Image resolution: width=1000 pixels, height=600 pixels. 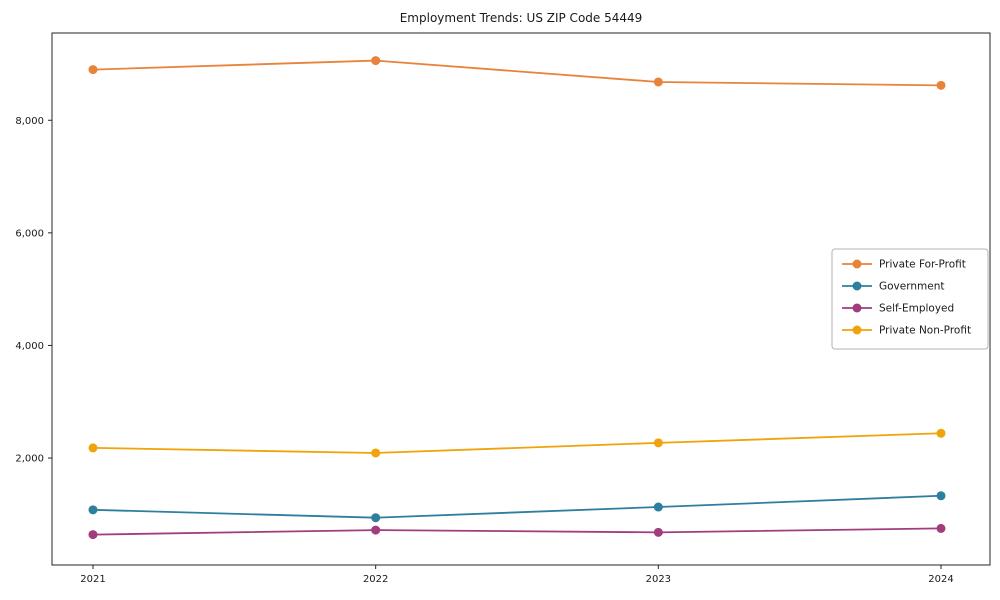 I want to click on legend-label-private-non-profit: Private Non-Profit, so click(x=925, y=331).